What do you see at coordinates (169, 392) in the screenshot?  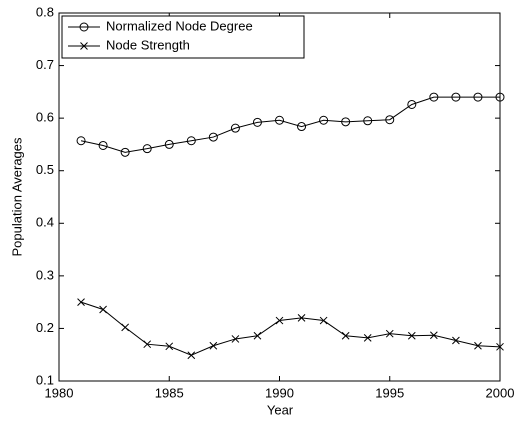 I see `x-tick-label: 1985` at bounding box center [169, 392].